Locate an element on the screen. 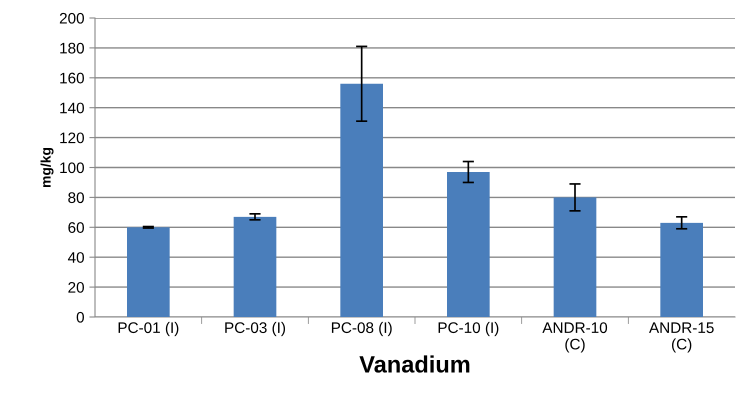  y-tick-label: 160 is located at coordinates (72, 78).